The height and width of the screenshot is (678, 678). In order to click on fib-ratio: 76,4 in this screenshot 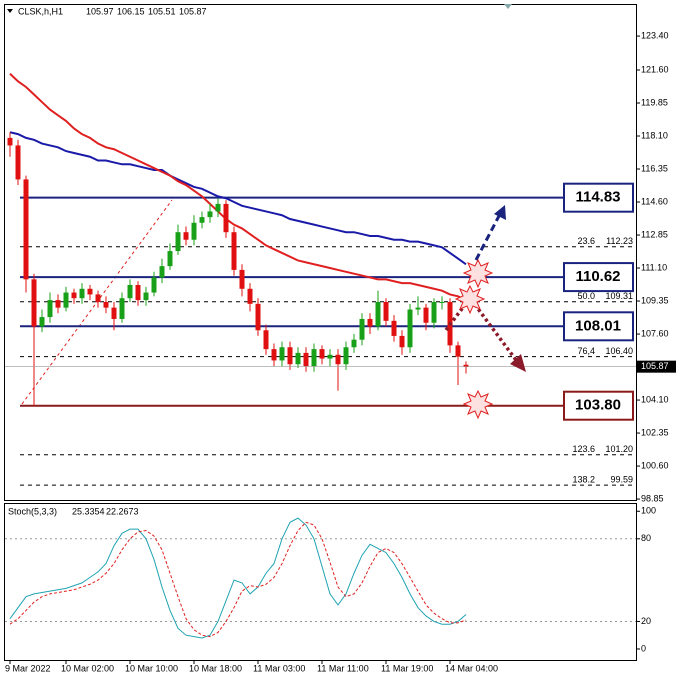, I will do `click(586, 351)`.